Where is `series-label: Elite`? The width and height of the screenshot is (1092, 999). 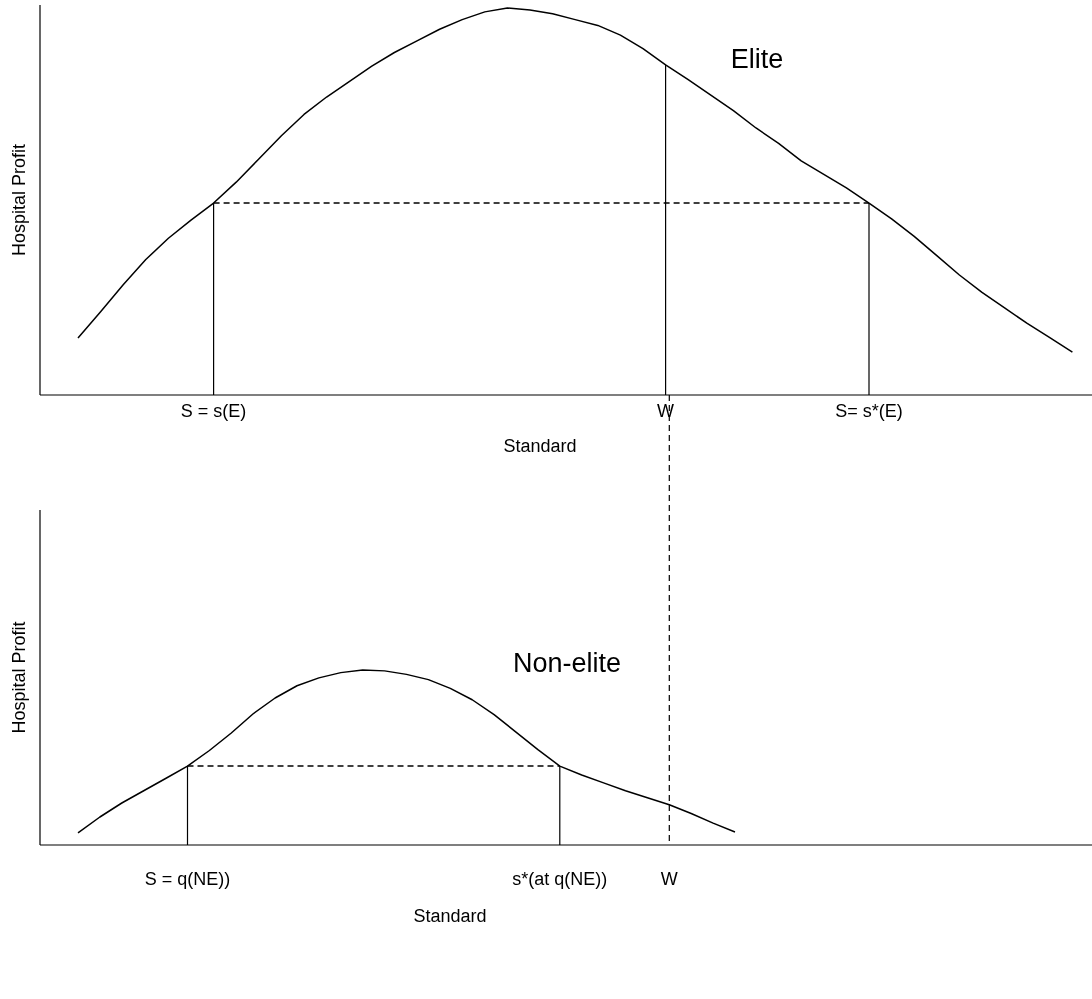
series-label: Elite is located at coordinates (757, 59).